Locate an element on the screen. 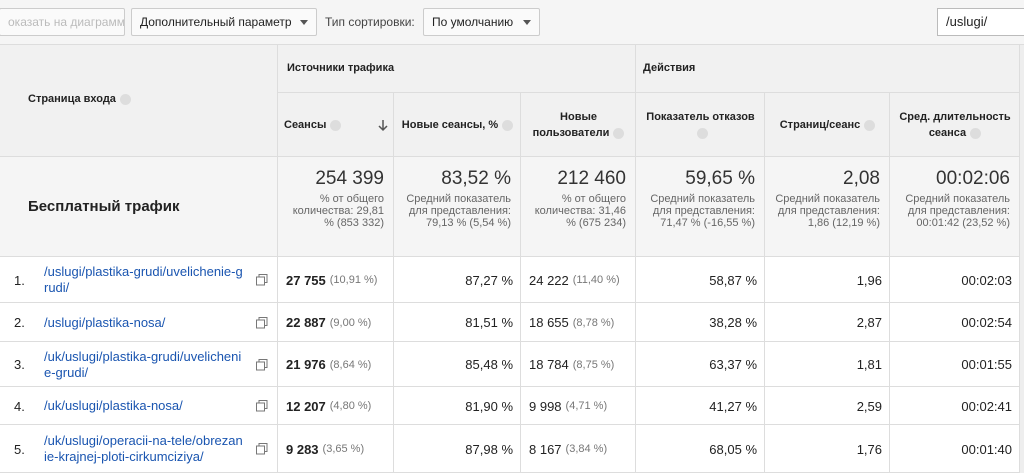 This screenshot has width=1024, height=473. column-header-wrap: Сред. длительность сеанса is located at coordinates (955, 125).